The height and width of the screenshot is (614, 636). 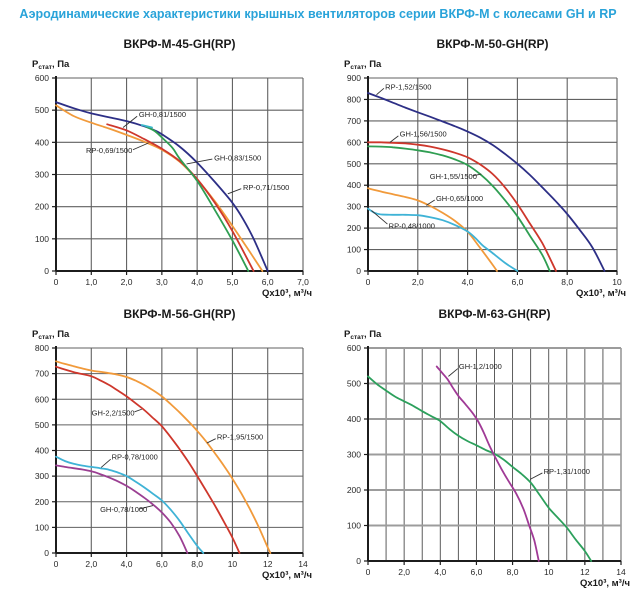 I want to click on x-tick-label: 3,0, so click(x=162, y=282).